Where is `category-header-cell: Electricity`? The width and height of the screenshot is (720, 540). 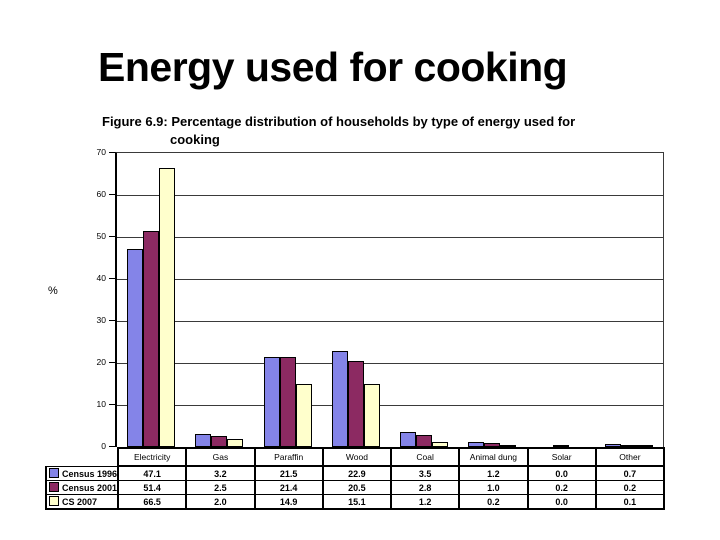 category-header-cell: Electricity is located at coordinates (152, 457).